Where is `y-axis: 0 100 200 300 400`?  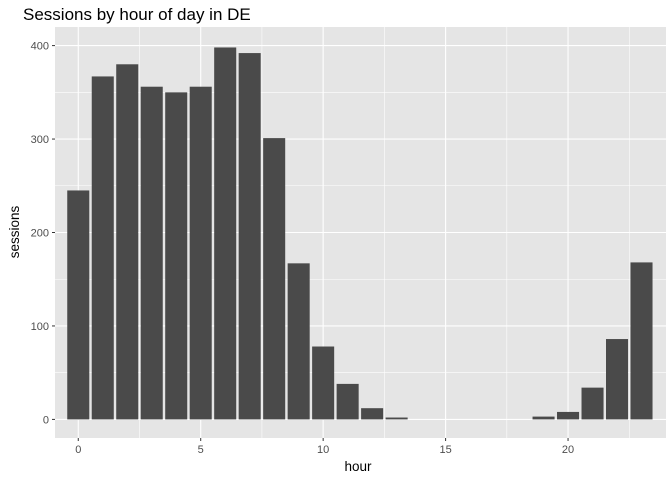
y-axis: 0 100 200 300 400 is located at coordinates (43, 233).